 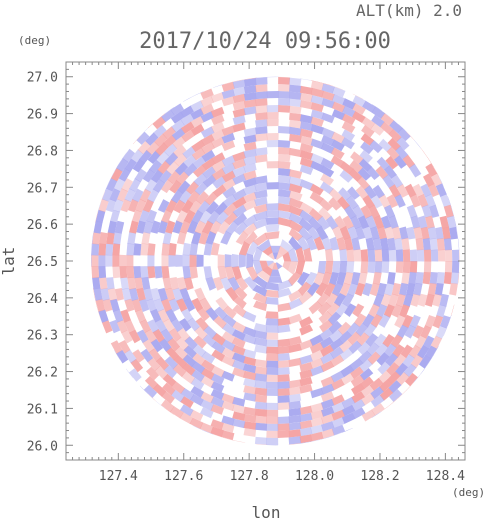 What do you see at coordinates (42, 225) in the screenshot?
I see `y-tick-label: 26.6` at bounding box center [42, 225].